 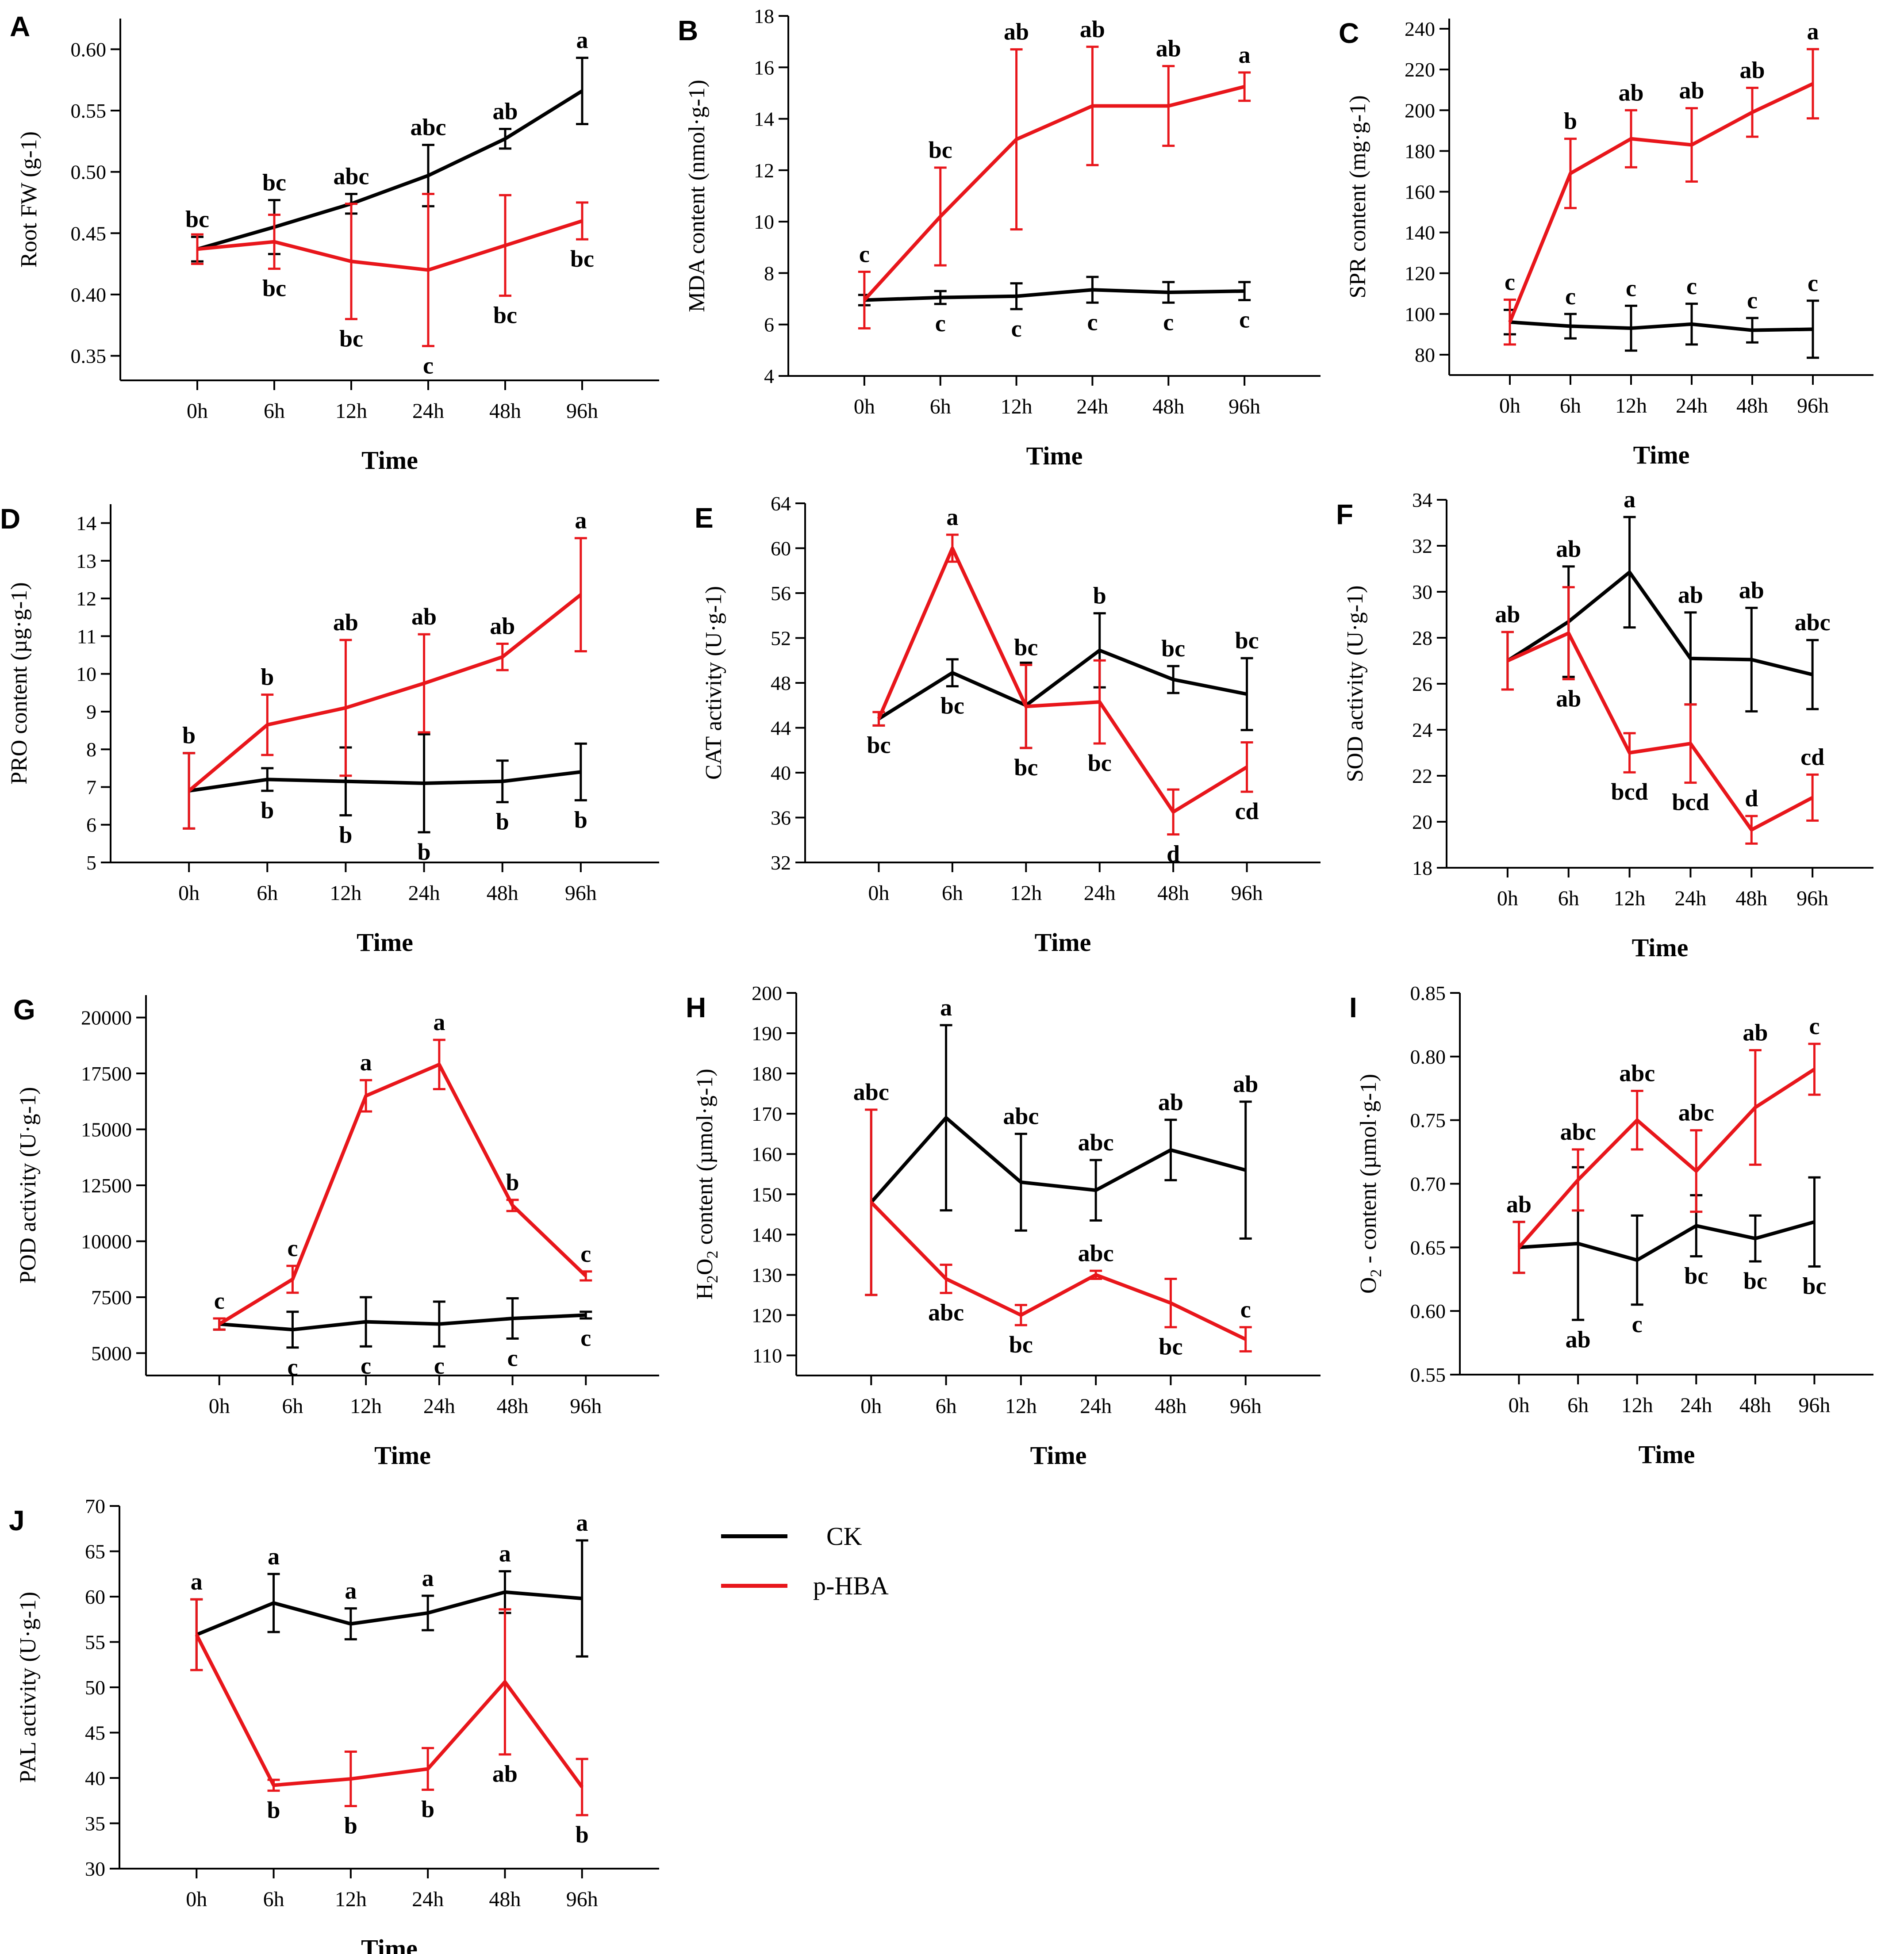 I want to click on y-tick-label: 240, so click(x=1420, y=29).